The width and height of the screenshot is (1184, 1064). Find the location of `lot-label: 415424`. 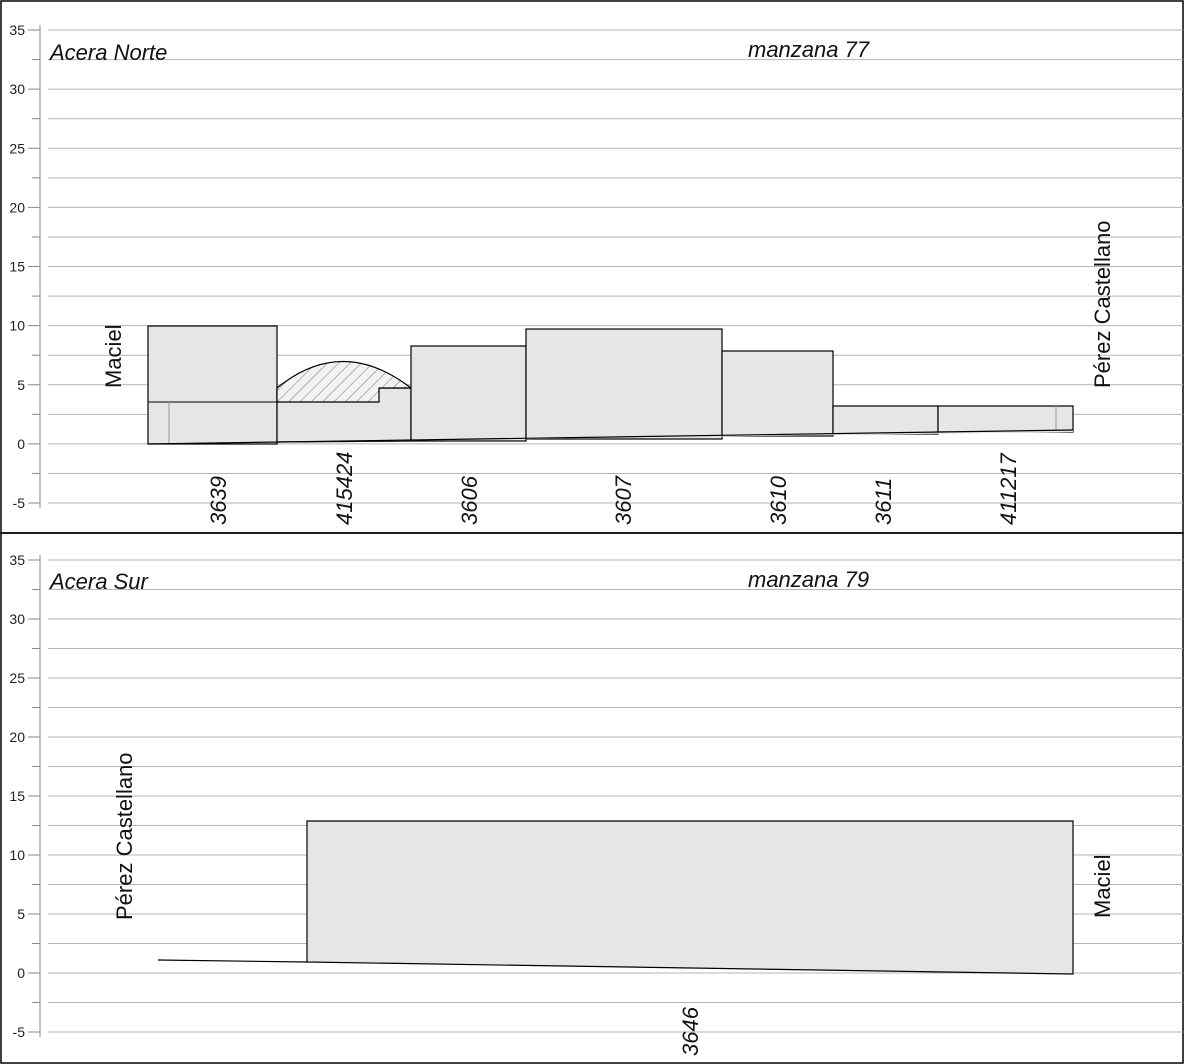

lot-label: 415424 is located at coordinates (344, 488).